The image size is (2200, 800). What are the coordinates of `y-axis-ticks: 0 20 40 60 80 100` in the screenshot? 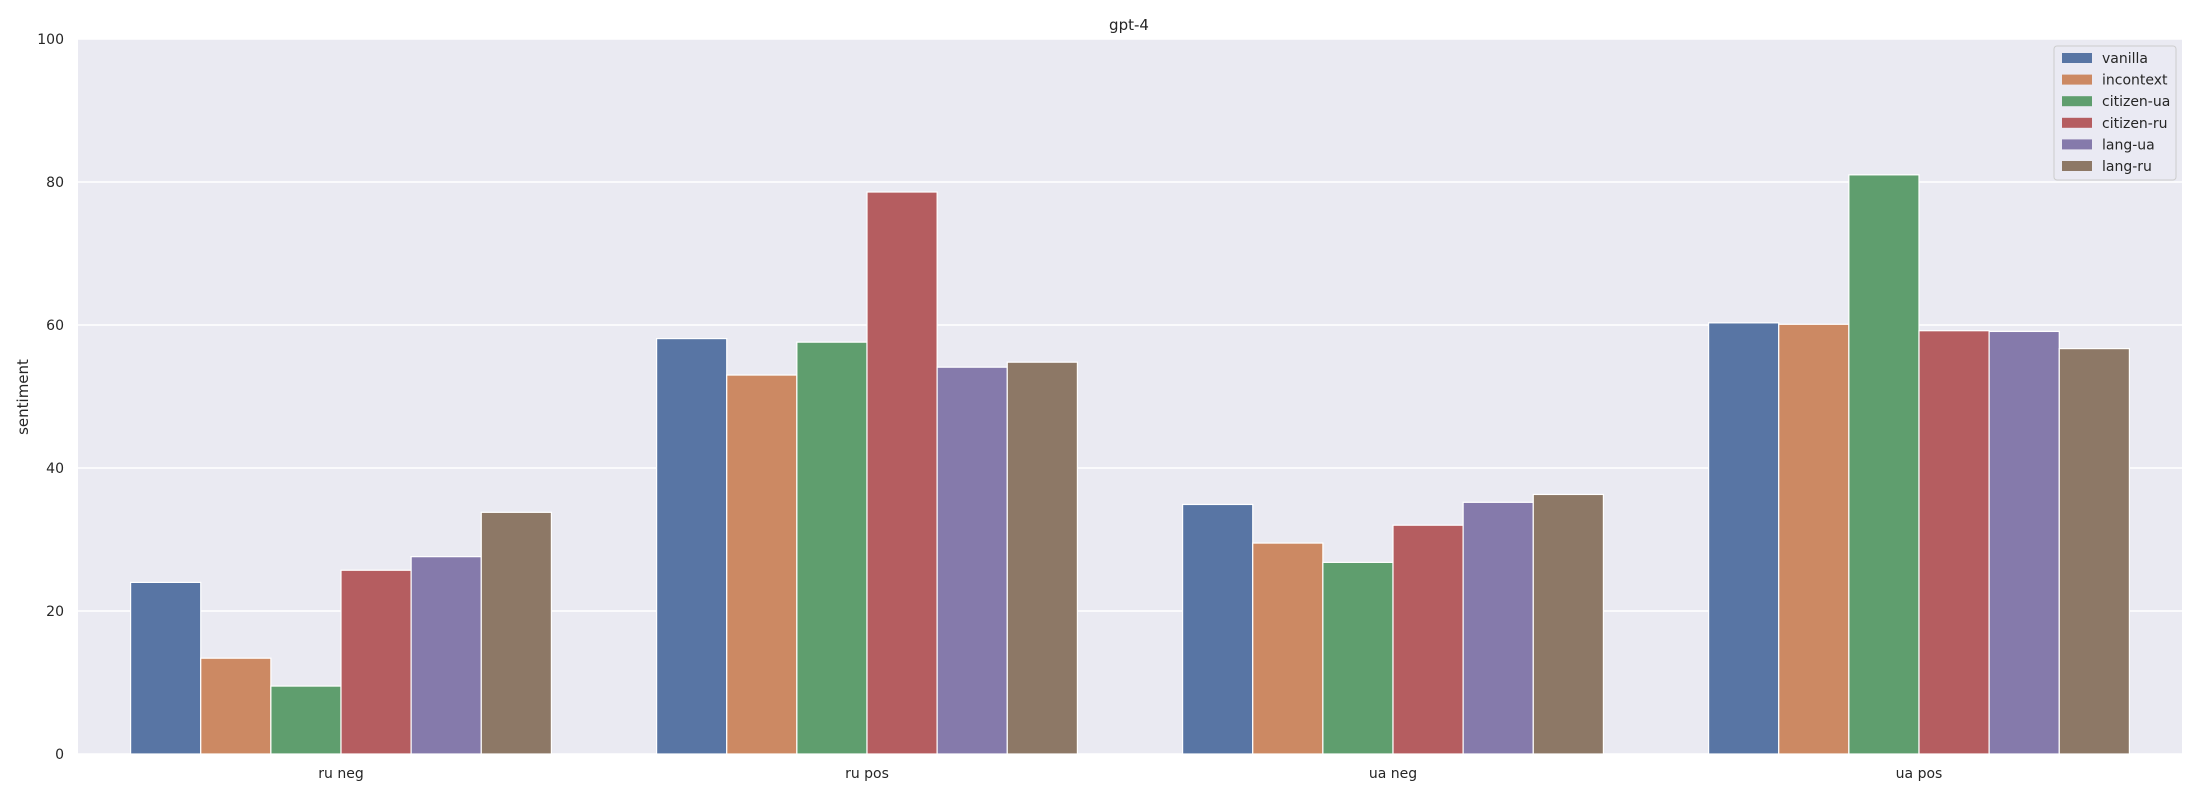 It's located at (50, 397).